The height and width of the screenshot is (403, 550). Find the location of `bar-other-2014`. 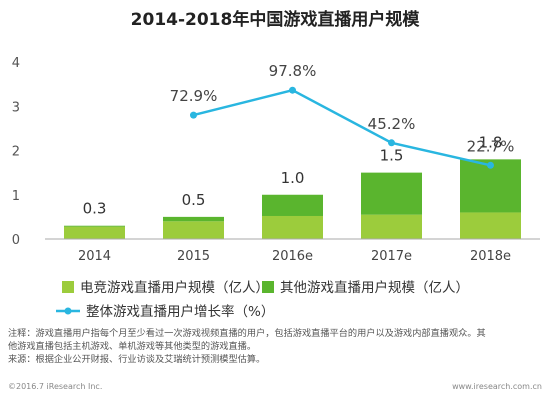

bar-other-2014 is located at coordinates (94, 226).